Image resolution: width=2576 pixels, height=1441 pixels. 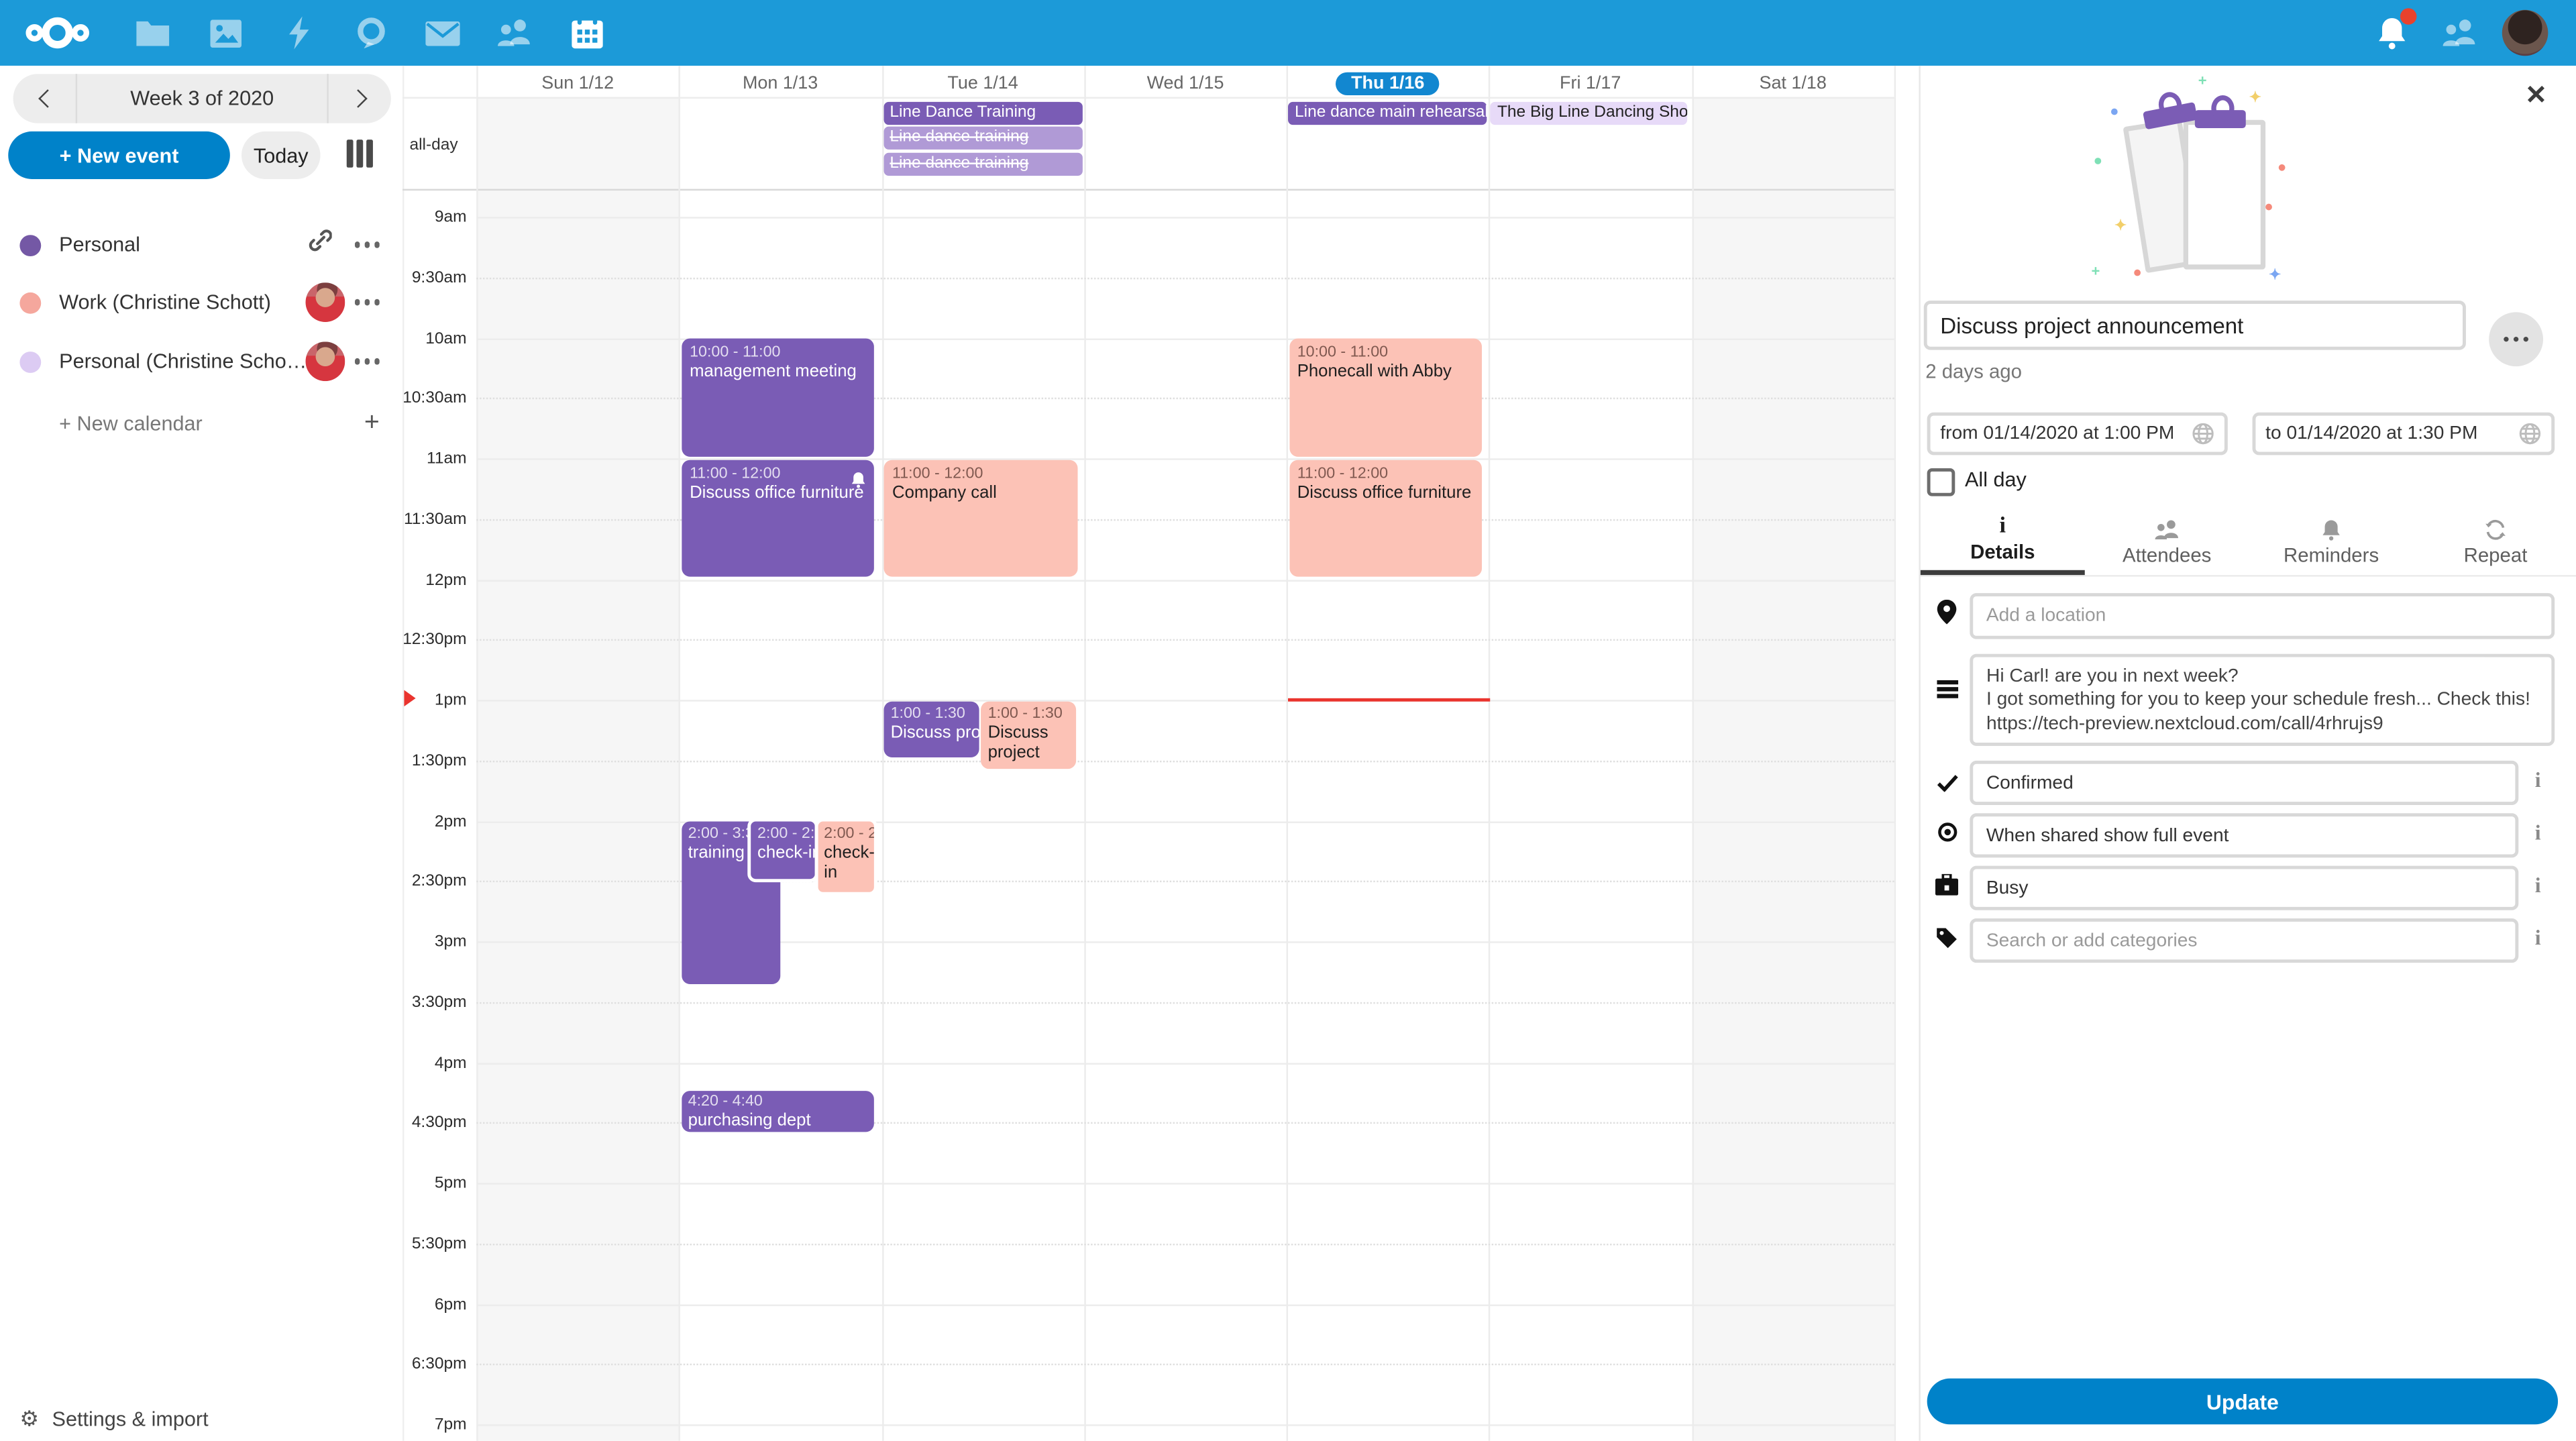 What do you see at coordinates (439, 1365) in the screenshot?
I see `time-label: 6:30pm` at bounding box center [439, 1365].